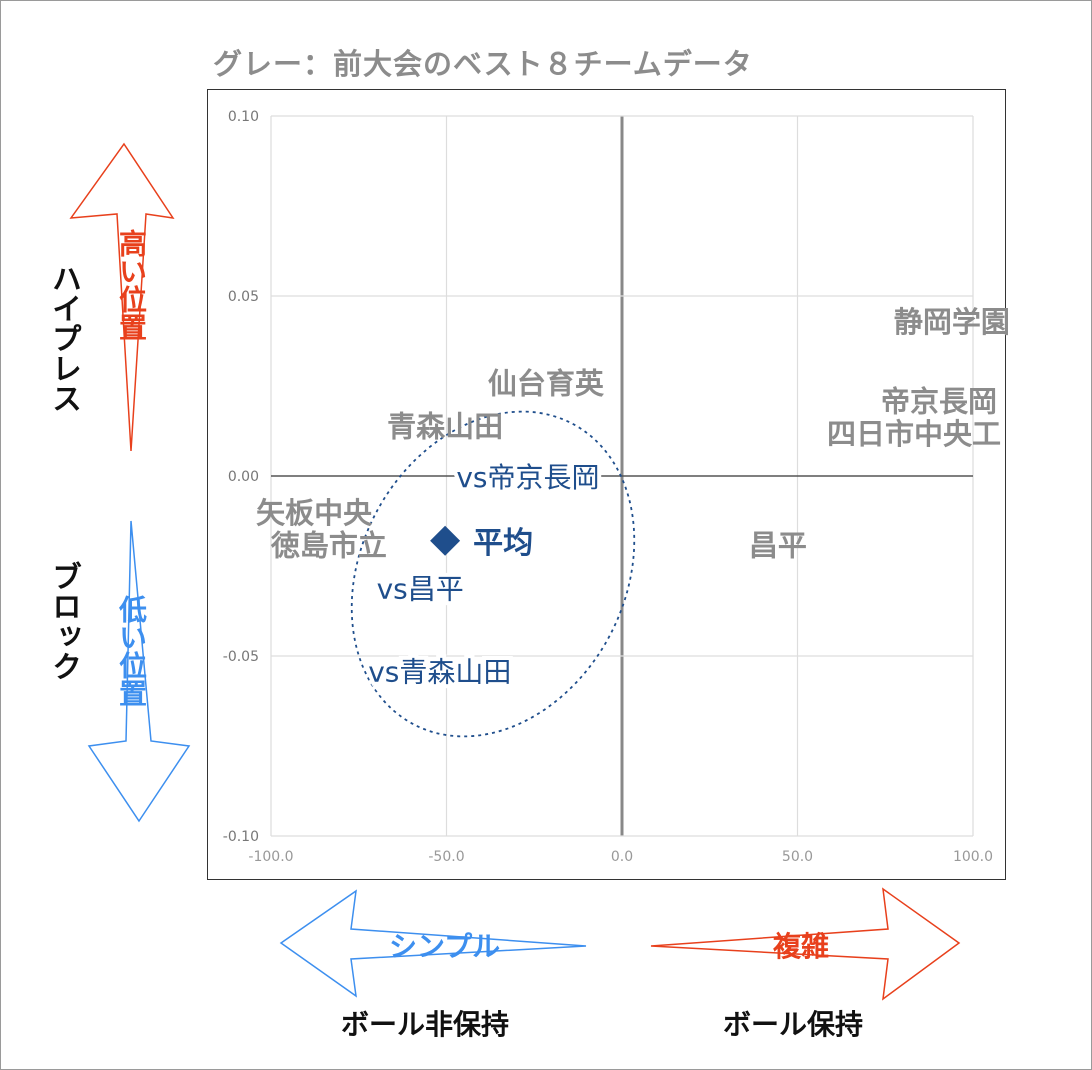 Image resolution: width=1092 pixels, height=1070 pixels. I want to click on x-right-sub-label: 複雑, so click(801, 946).